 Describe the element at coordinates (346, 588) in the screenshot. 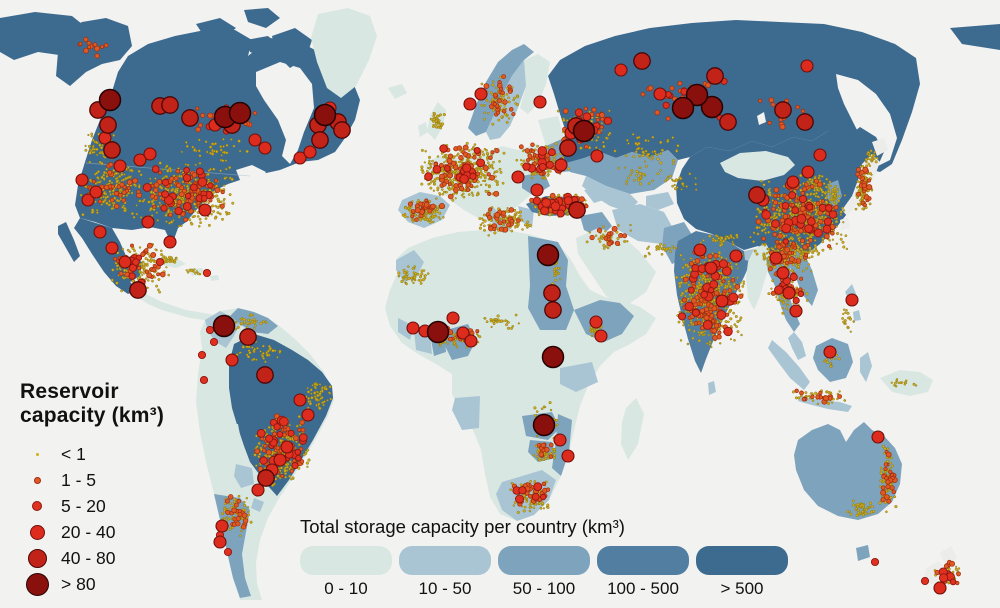

I see `legend-class-label: 0 - 10` at that location.